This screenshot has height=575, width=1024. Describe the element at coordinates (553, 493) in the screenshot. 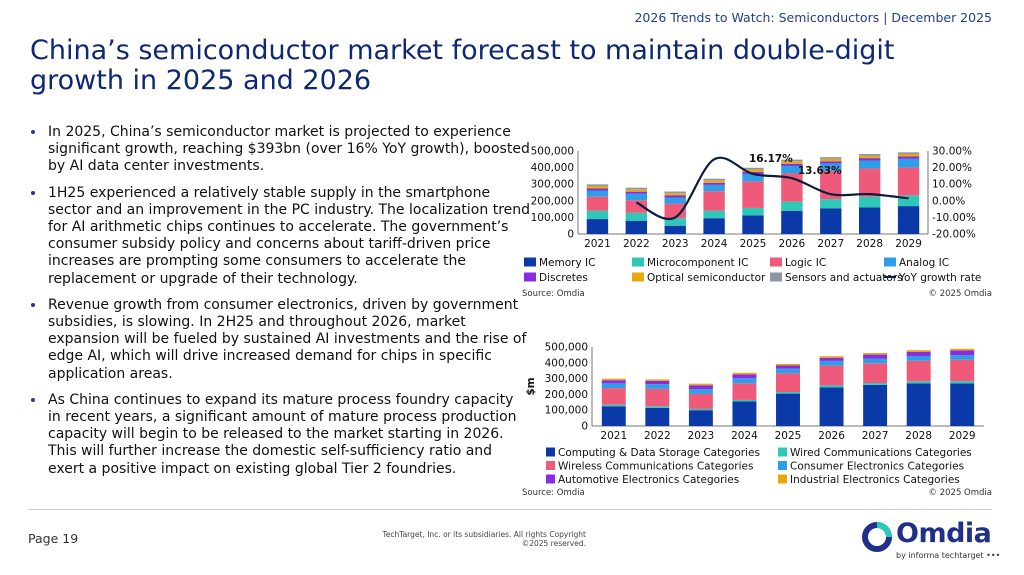

I see `chart2-source: Source: Omdia` at that location.